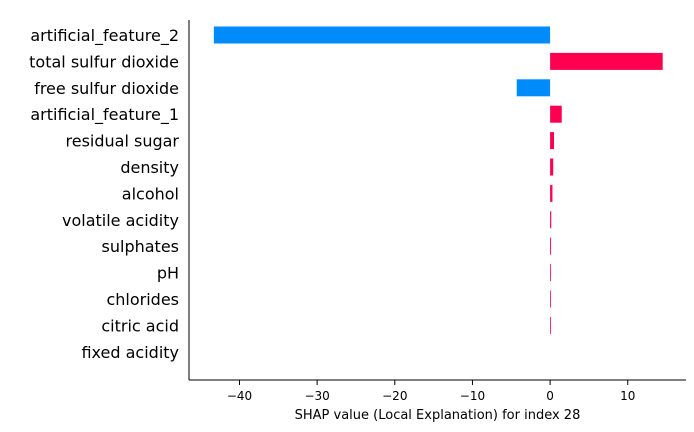 The image size is (694, 432). Describe the element at coordinates (140, 325) in the screenshot. I see `feature-label: citric acid` at that location.